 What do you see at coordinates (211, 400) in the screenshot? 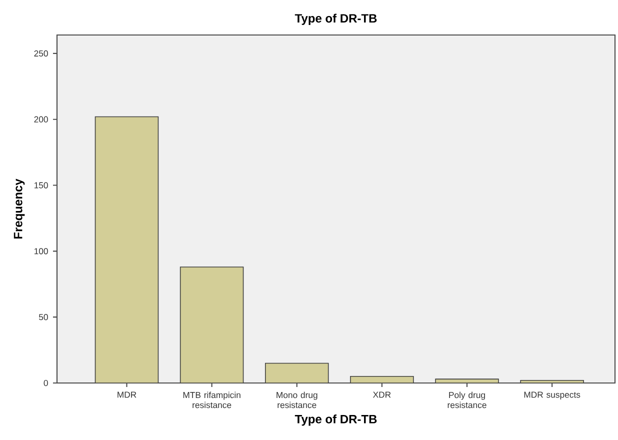
I see `x-tick-label: MTB rifampicin resistance` at bounding box center [211, 400].